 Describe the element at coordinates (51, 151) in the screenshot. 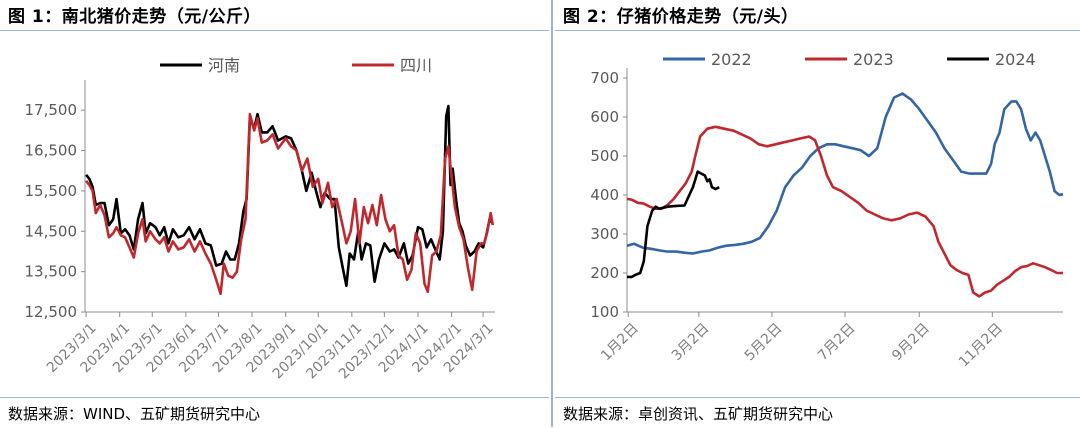

I see `y-tick-label: 16,500` at that location.